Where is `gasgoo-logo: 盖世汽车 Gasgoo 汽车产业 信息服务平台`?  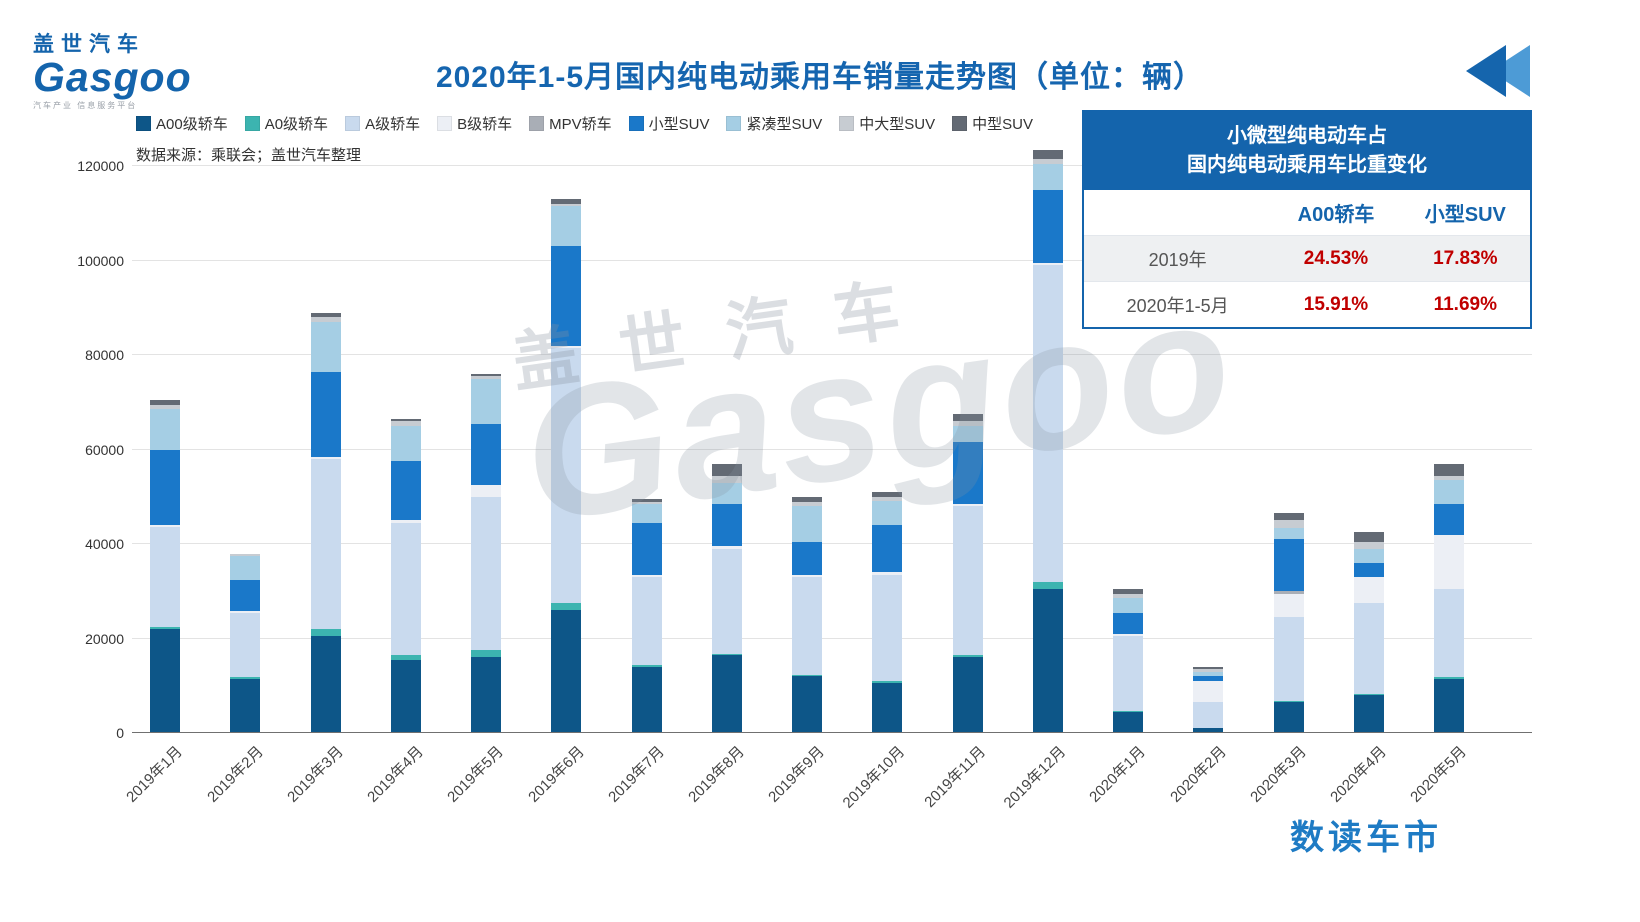 gasgoo-logo: 盖世汽车 Gasgoo 汽车产业 信息服务平台 is located at coordinates (112, 72).